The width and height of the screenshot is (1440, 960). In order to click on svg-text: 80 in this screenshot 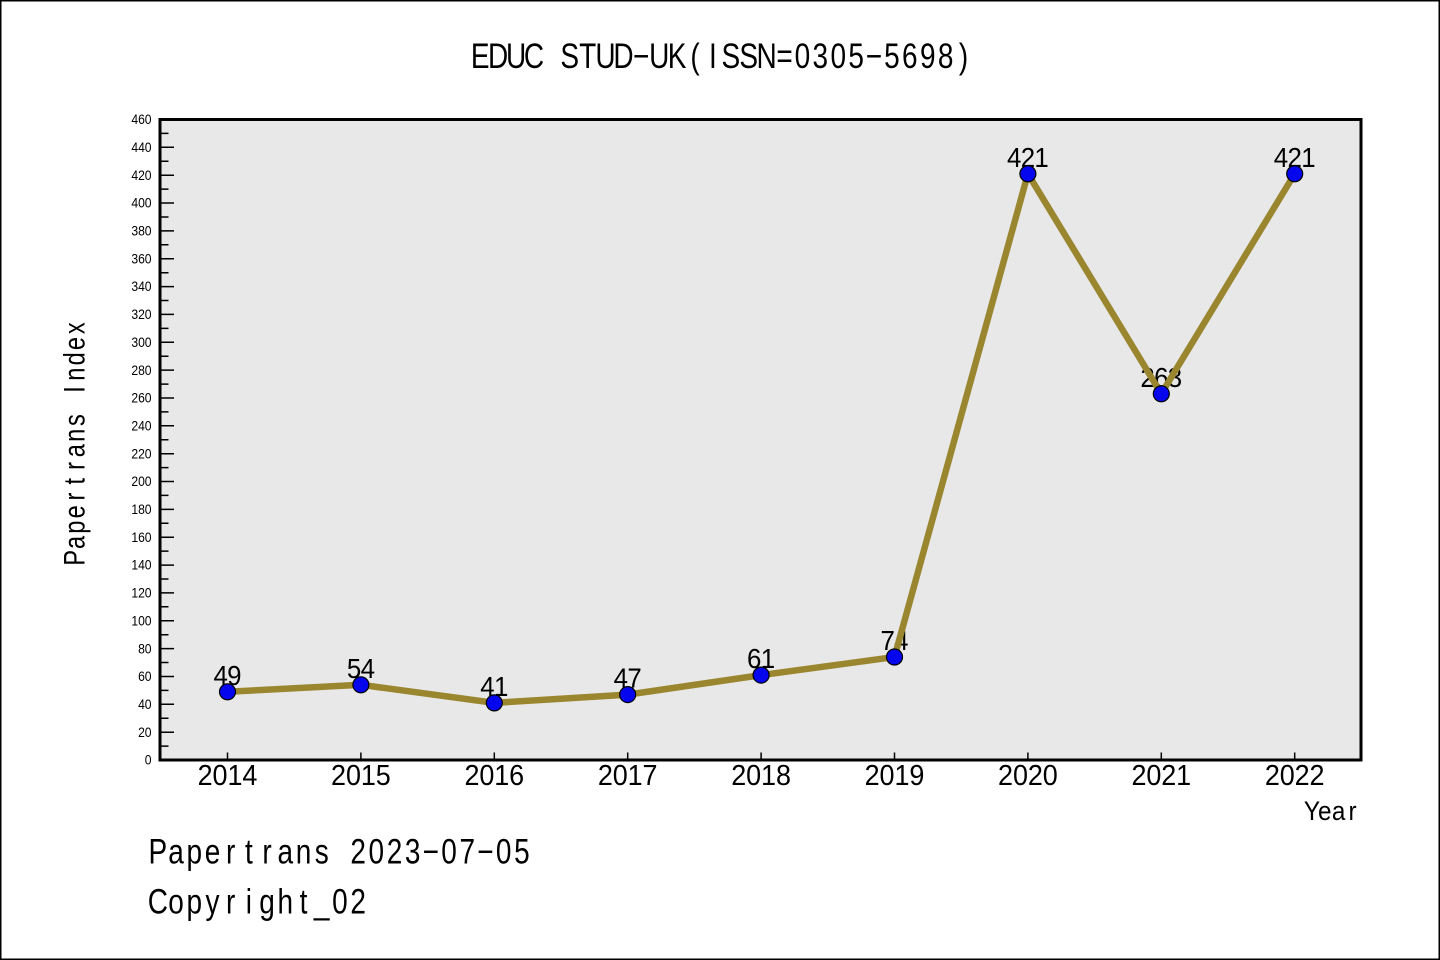, I will do `click(144, 649)`.